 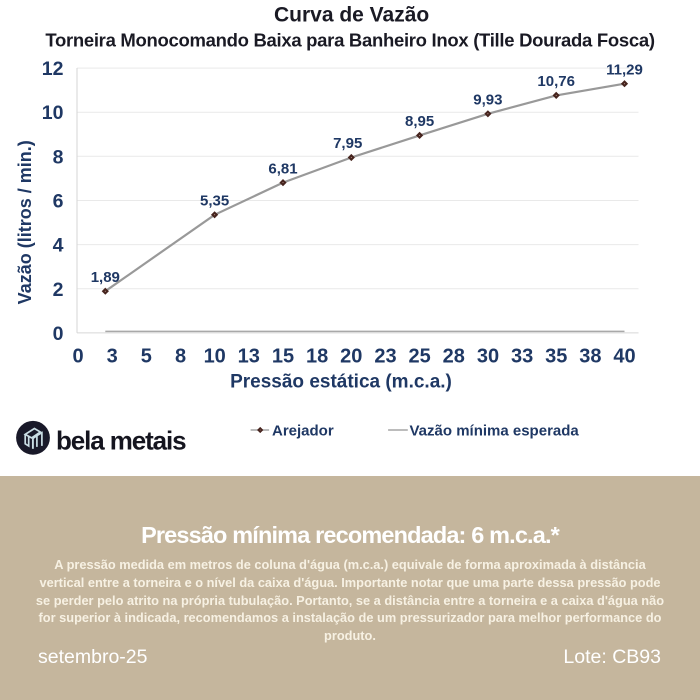 I want to click on svg-text: 33, so click(x=522, y=357).